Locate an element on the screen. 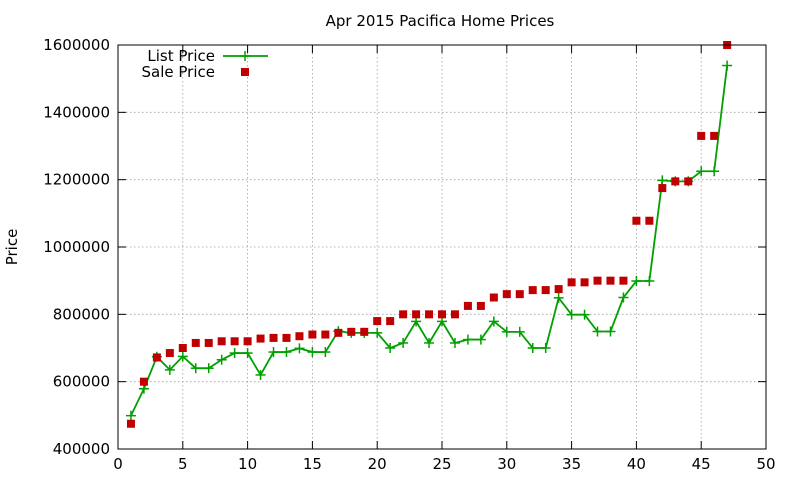  x-tick-label: 50 is located at coordinates (765, 464).